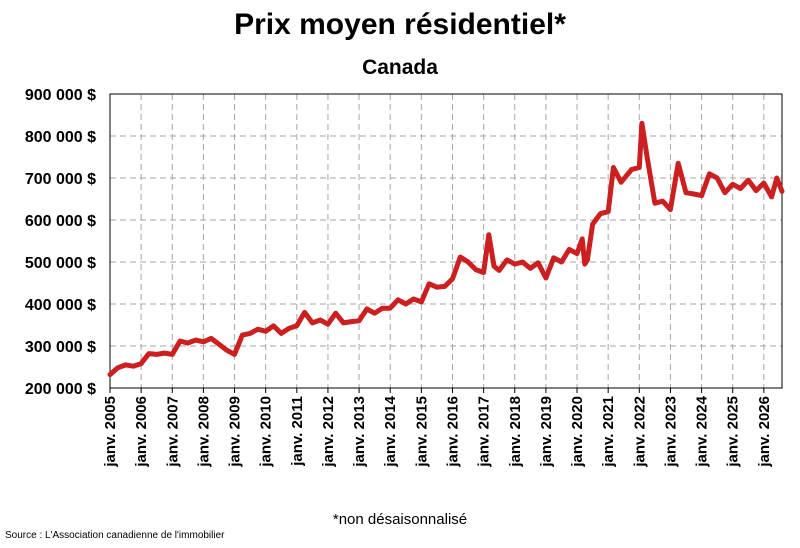 This screenshot has width=800, height=548. I want to click on x-tick-label: janv. 2008, so click(203, 432).